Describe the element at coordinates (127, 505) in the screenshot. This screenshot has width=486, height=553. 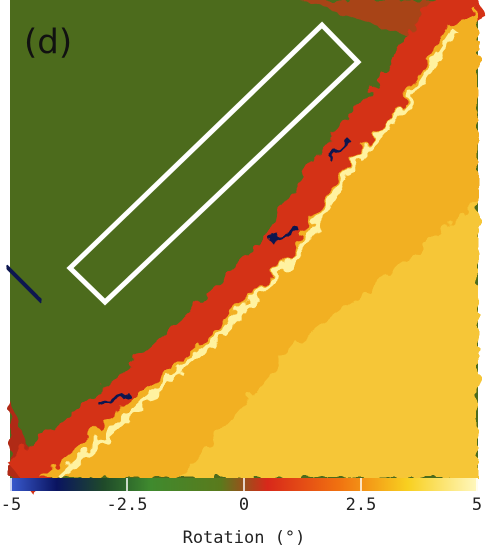
I see `tick-label: -2.5` at that location.